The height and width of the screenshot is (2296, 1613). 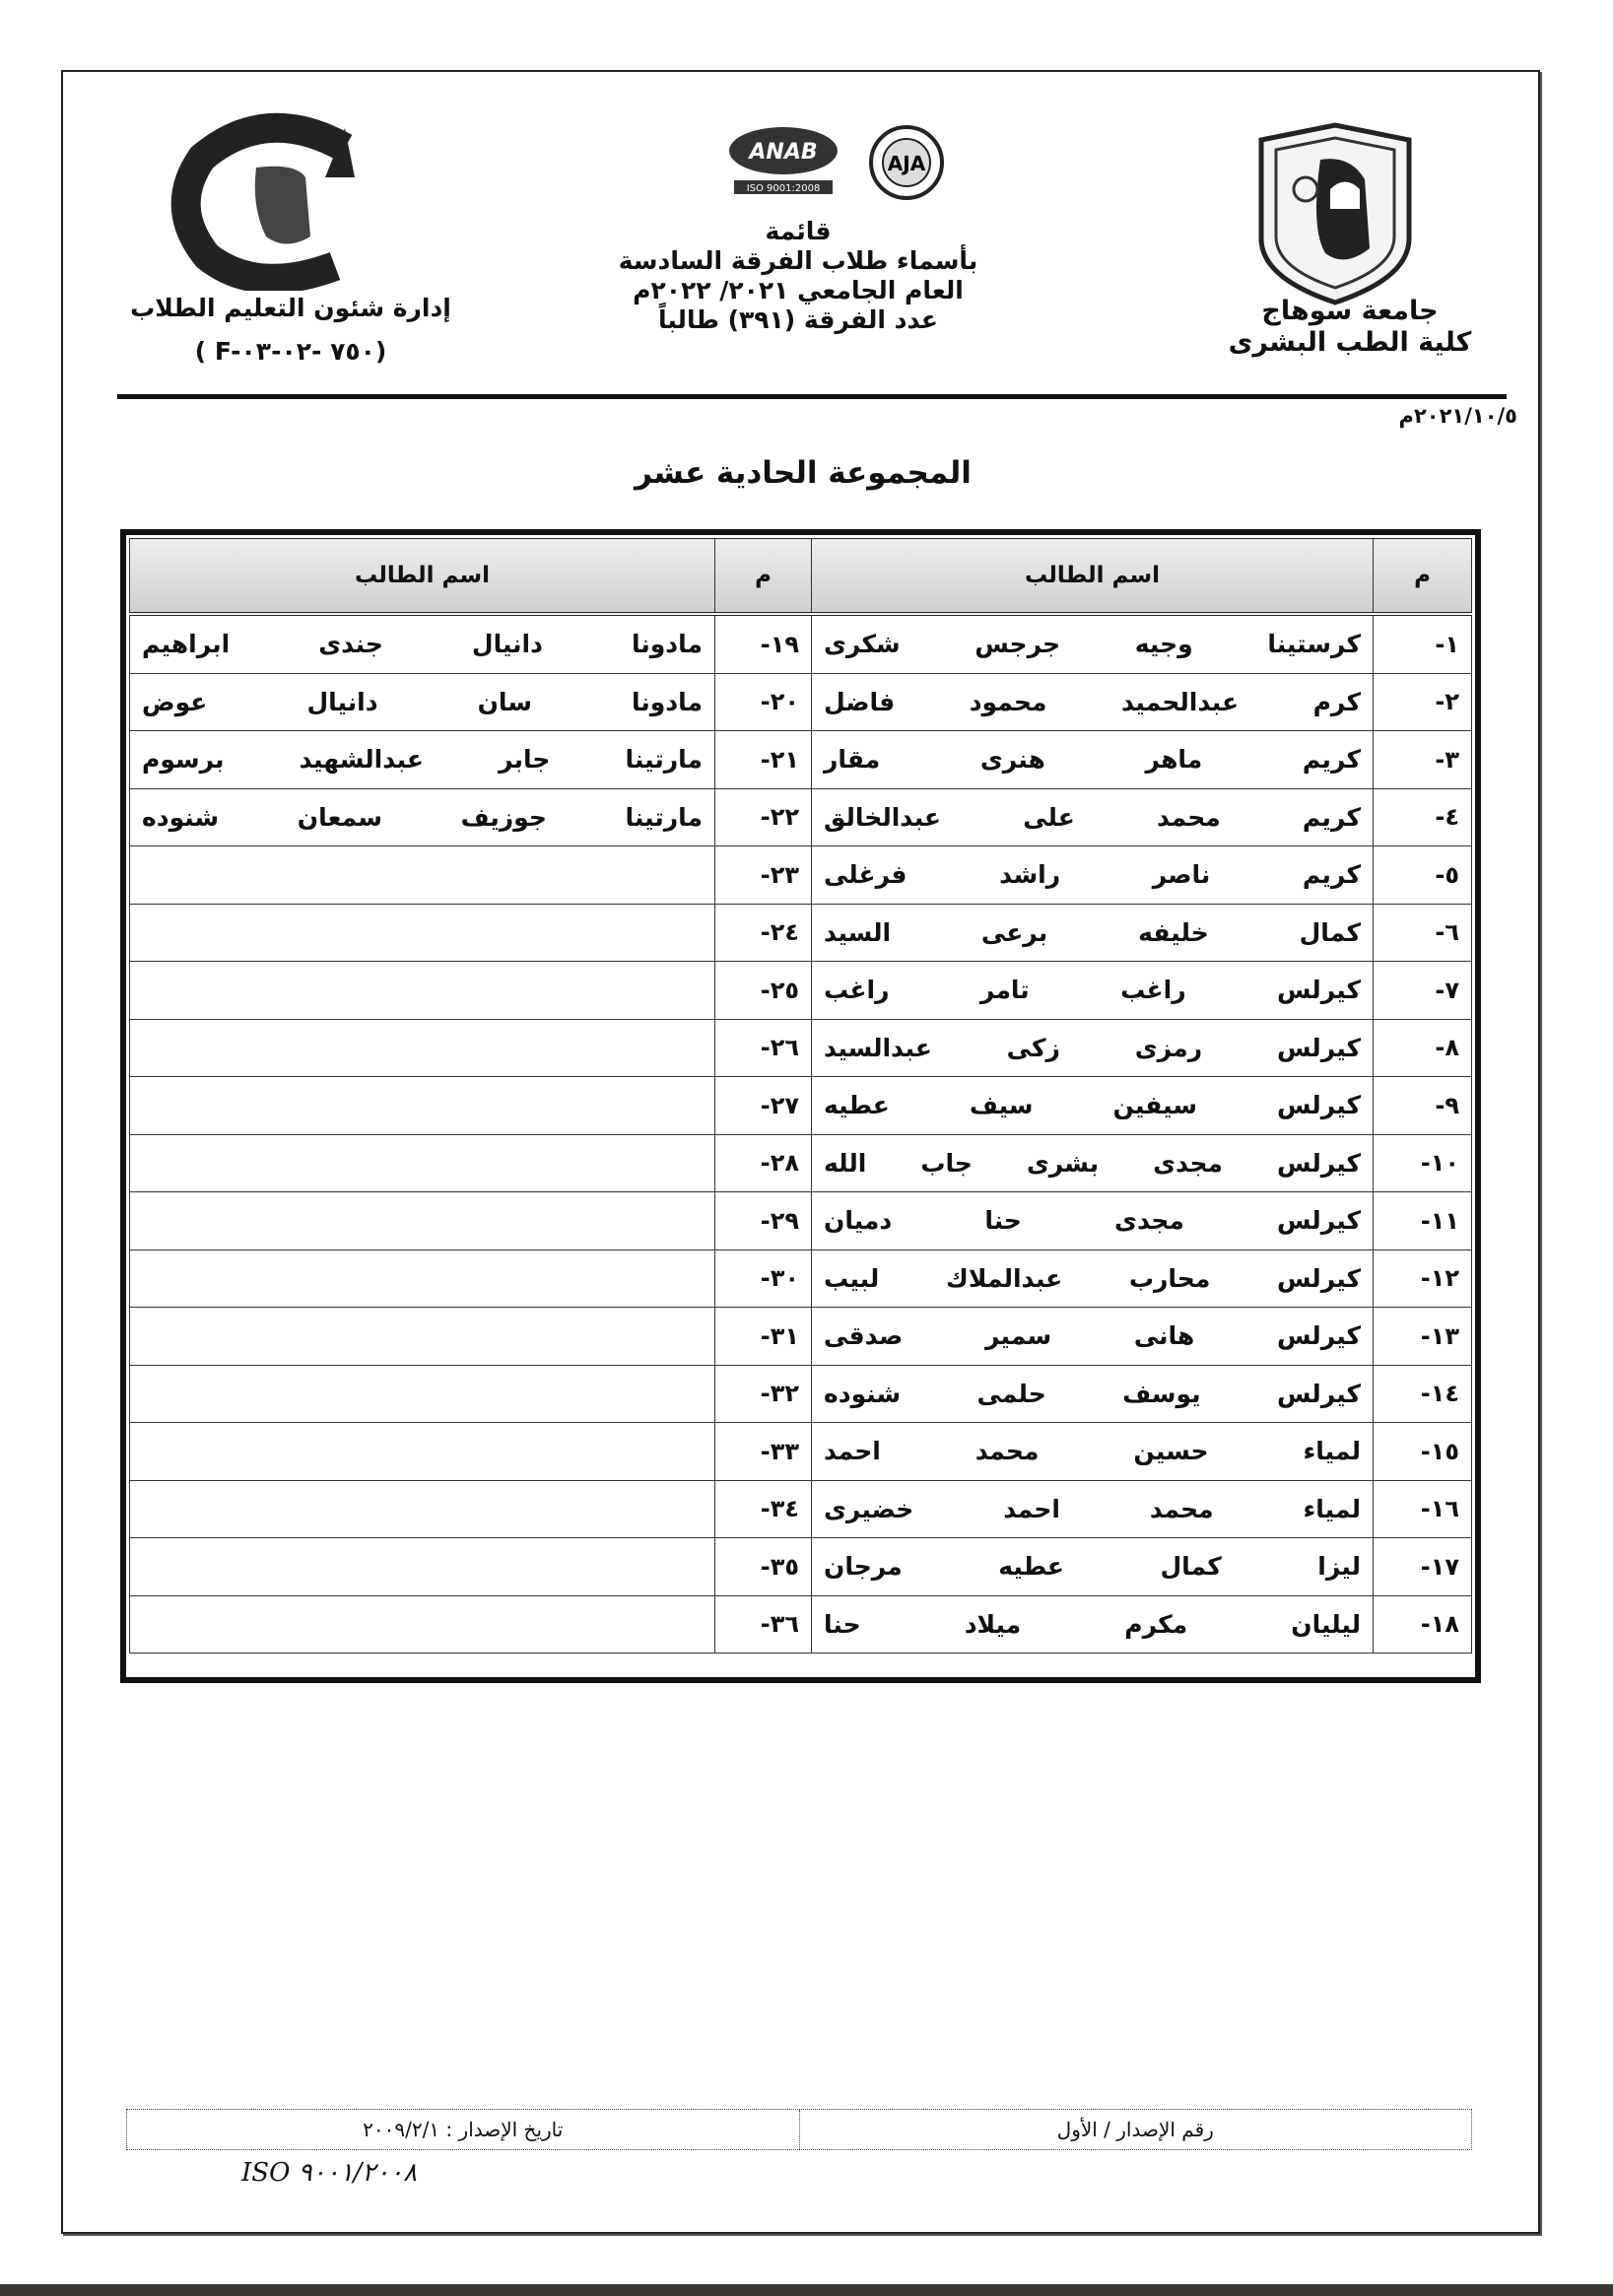 I want to click on issue-number: رقم الإصدار / الأول, so click(x=1135, y=2129).